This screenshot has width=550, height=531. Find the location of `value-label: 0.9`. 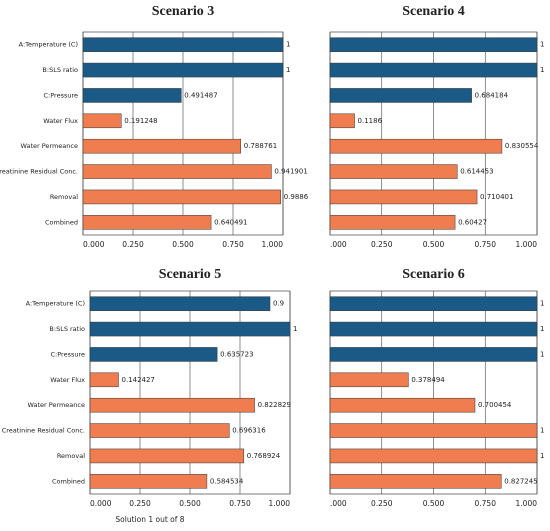

value-label: 0.9 is located at coordinates (278, 304).